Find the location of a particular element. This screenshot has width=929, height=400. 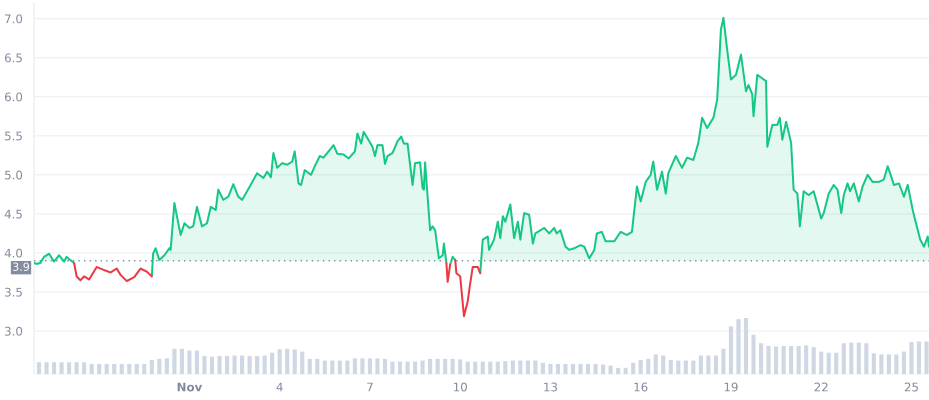

x-tick-label: 25 is located at coordinates (911, 387).